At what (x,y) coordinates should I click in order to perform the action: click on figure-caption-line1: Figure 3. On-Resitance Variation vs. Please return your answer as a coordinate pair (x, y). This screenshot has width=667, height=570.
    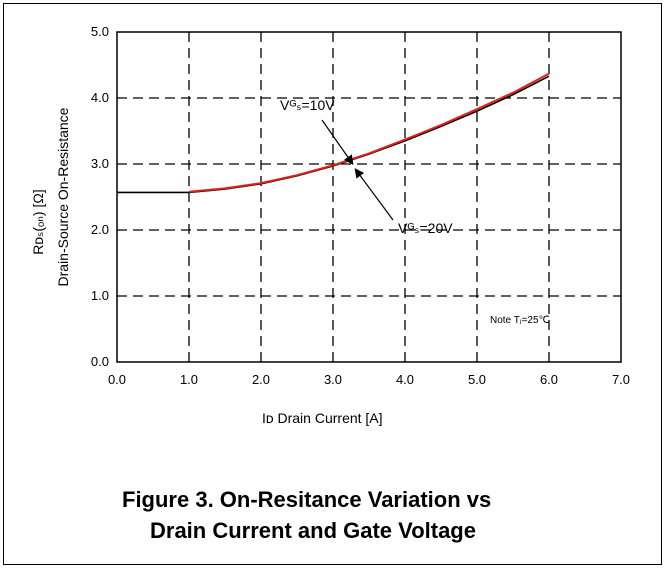
    Looking at the image, I should click on (307, 499).